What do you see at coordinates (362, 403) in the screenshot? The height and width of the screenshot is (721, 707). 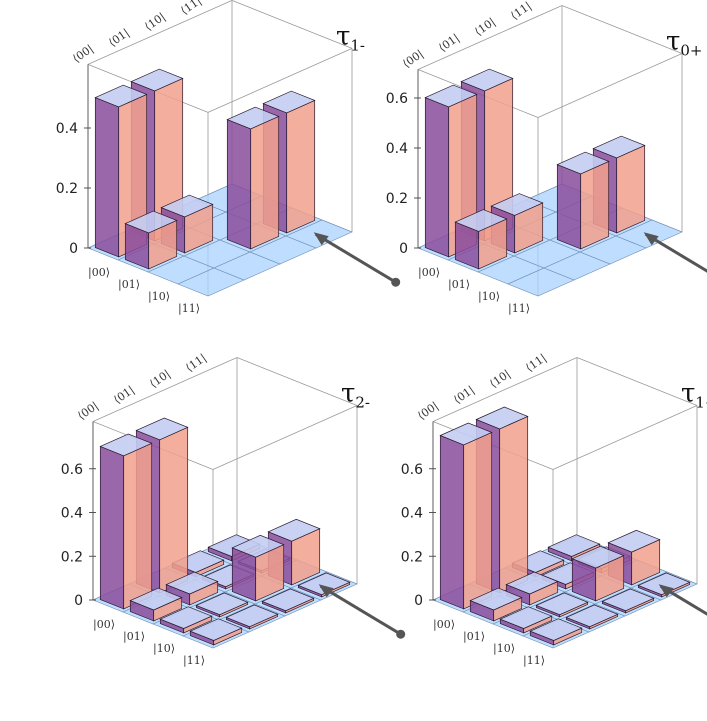 I see `panel-title-subscript: 2-` at bounding box center [362, 403].